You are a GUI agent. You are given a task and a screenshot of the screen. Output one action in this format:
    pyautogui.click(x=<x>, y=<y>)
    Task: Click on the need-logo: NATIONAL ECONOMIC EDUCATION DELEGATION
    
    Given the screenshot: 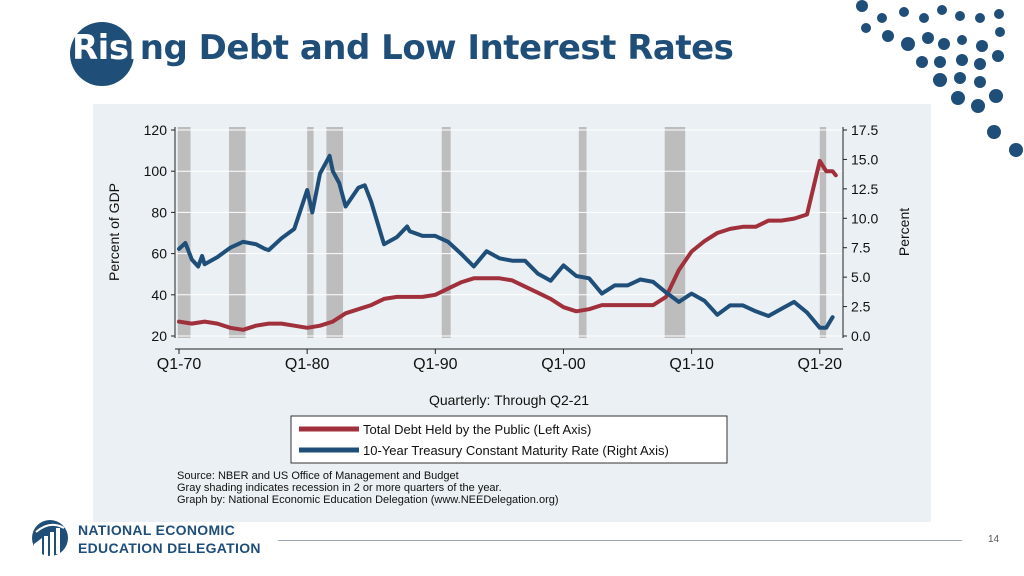 What is the action you would take?
    pyautogui.click(x=150, y=539)
    